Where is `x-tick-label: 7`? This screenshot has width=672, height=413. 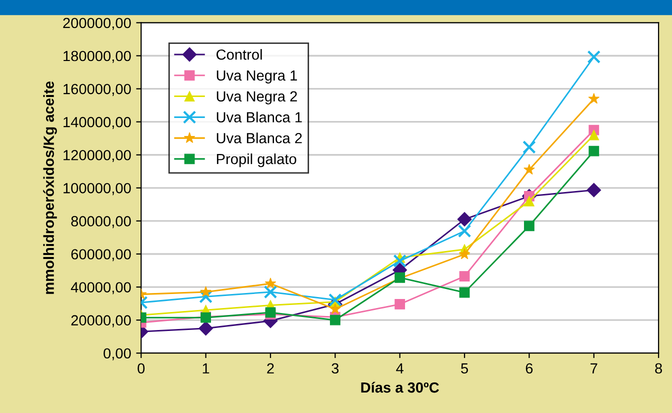
x-tick-label: 7 is located at coordinates (594, 368).